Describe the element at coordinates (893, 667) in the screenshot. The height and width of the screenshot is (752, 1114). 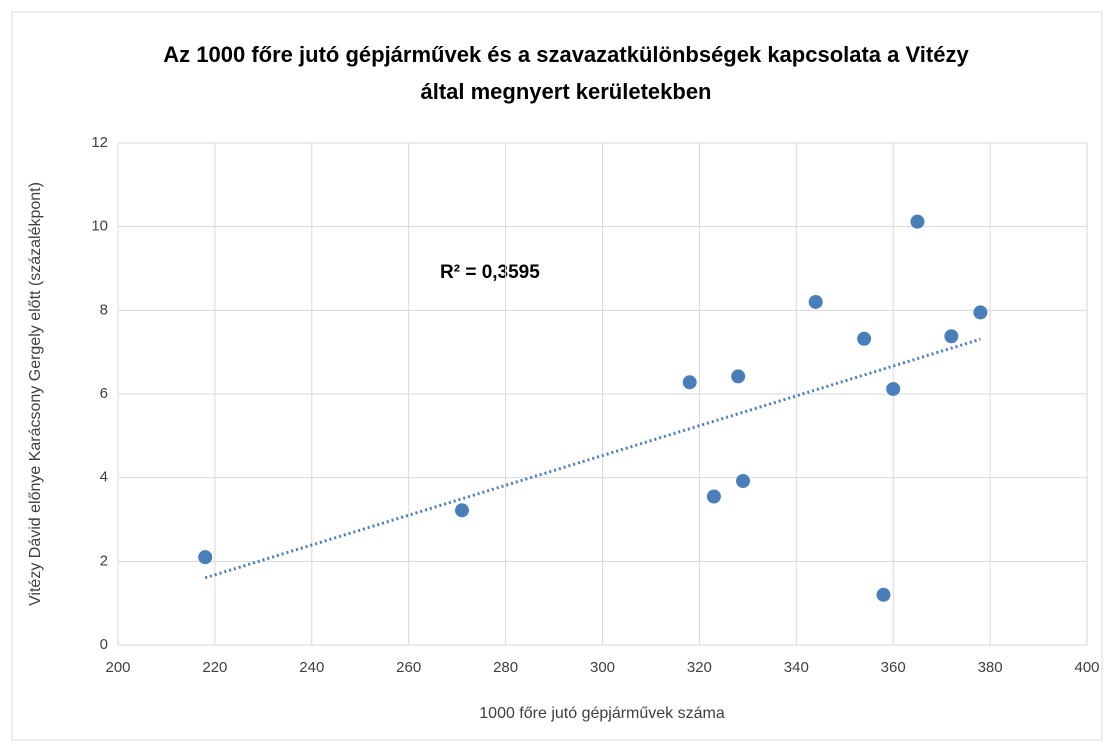
I see `x-tick-label: 360` at that location.